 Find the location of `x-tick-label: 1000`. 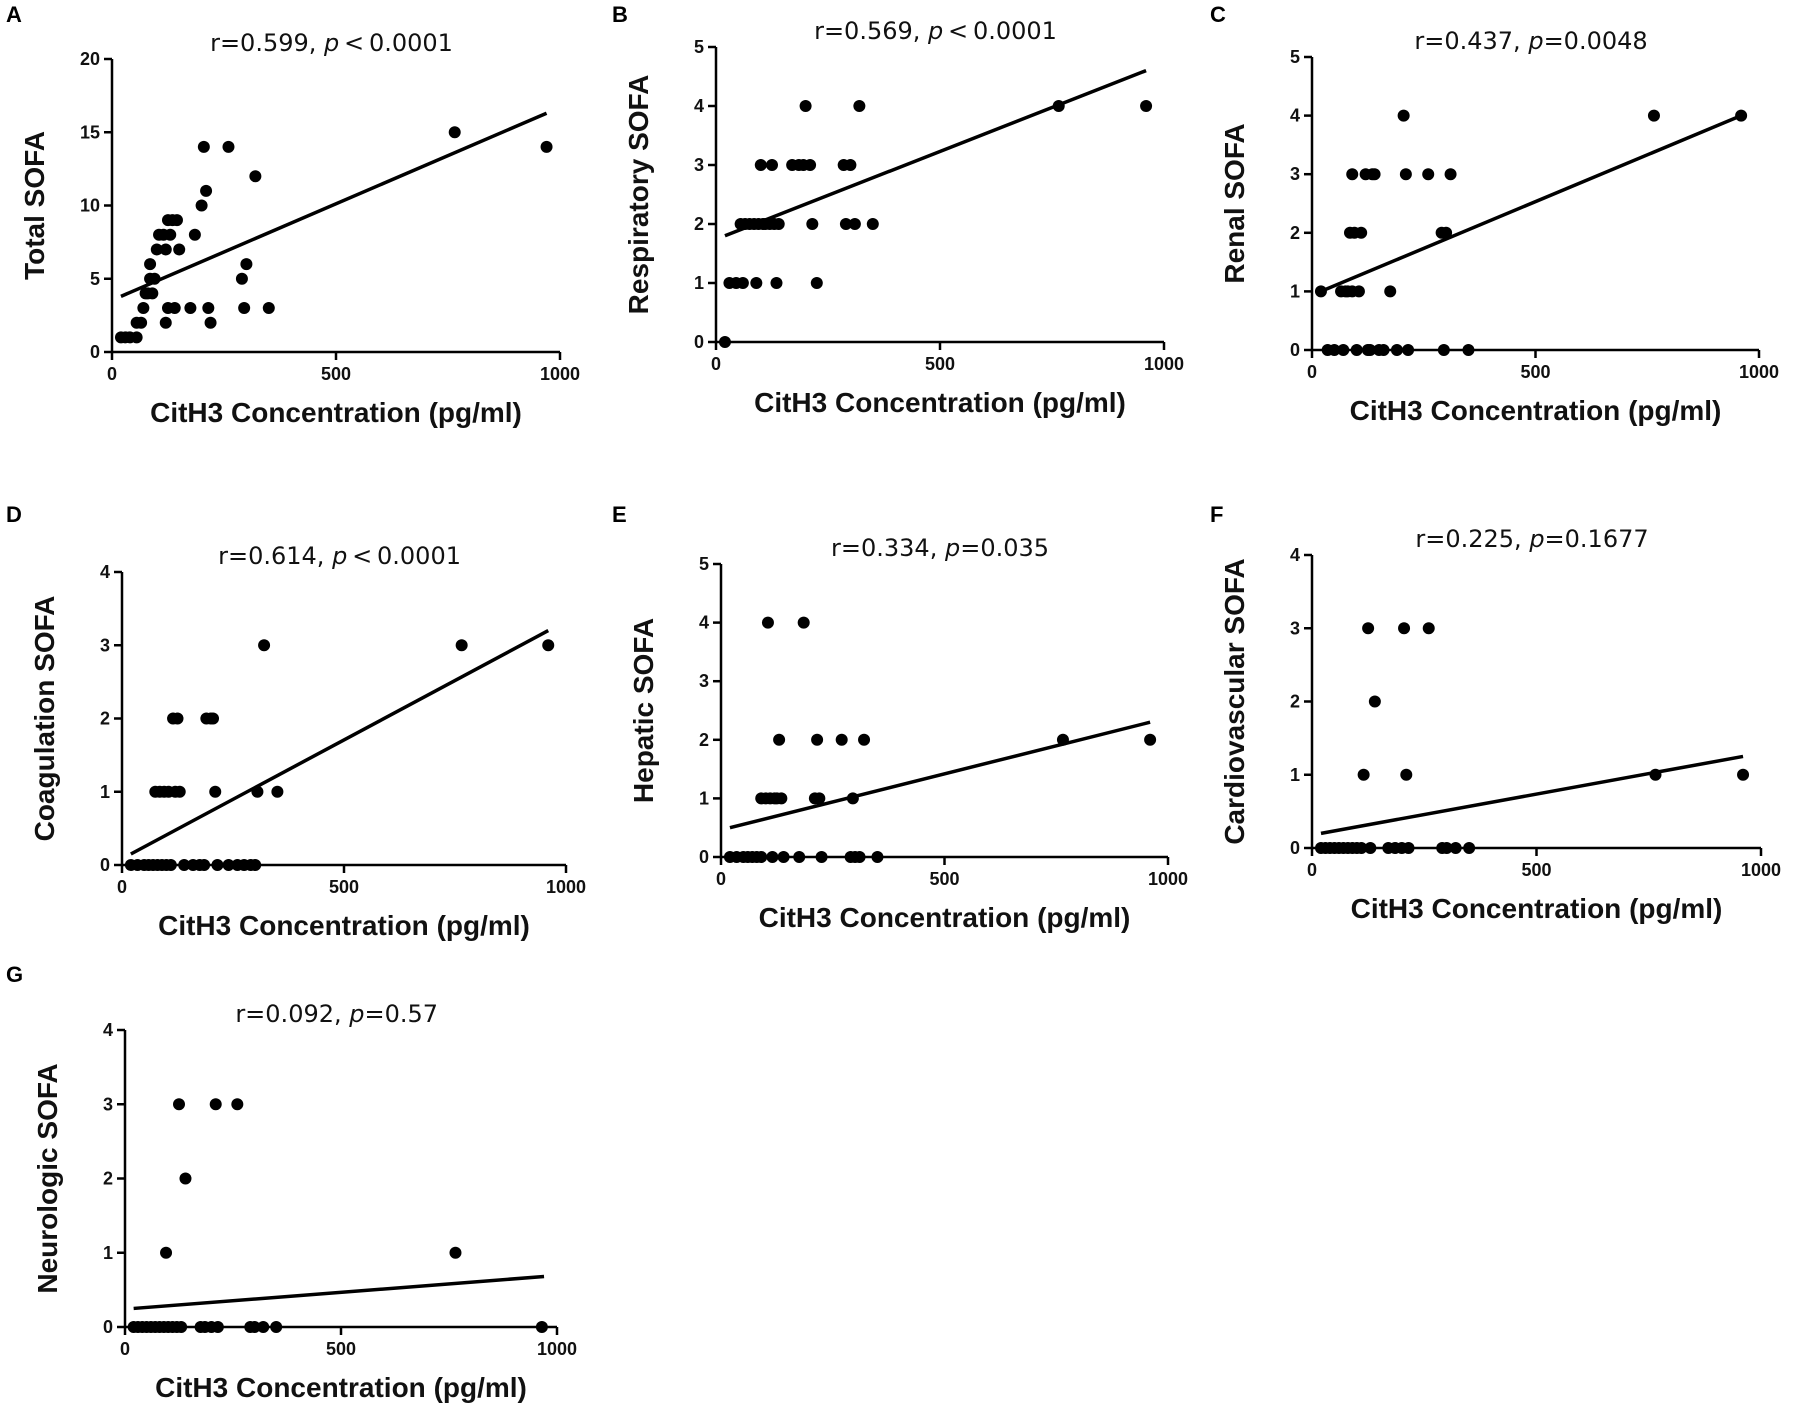

x-tick-label: 1000 is located at coordinates (1164, 364).